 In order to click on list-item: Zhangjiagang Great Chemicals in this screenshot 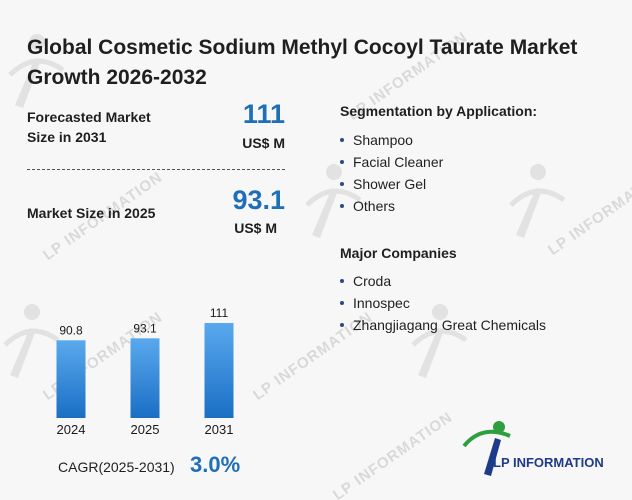, I will do `click(443, 325)`.